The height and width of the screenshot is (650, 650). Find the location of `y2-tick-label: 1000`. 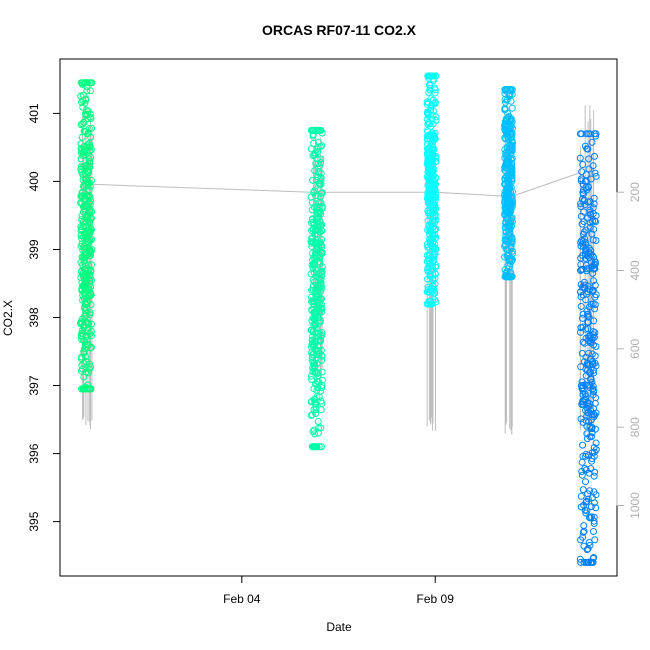

y2-tick-label: 1000 is located at coordinates (635, 505).